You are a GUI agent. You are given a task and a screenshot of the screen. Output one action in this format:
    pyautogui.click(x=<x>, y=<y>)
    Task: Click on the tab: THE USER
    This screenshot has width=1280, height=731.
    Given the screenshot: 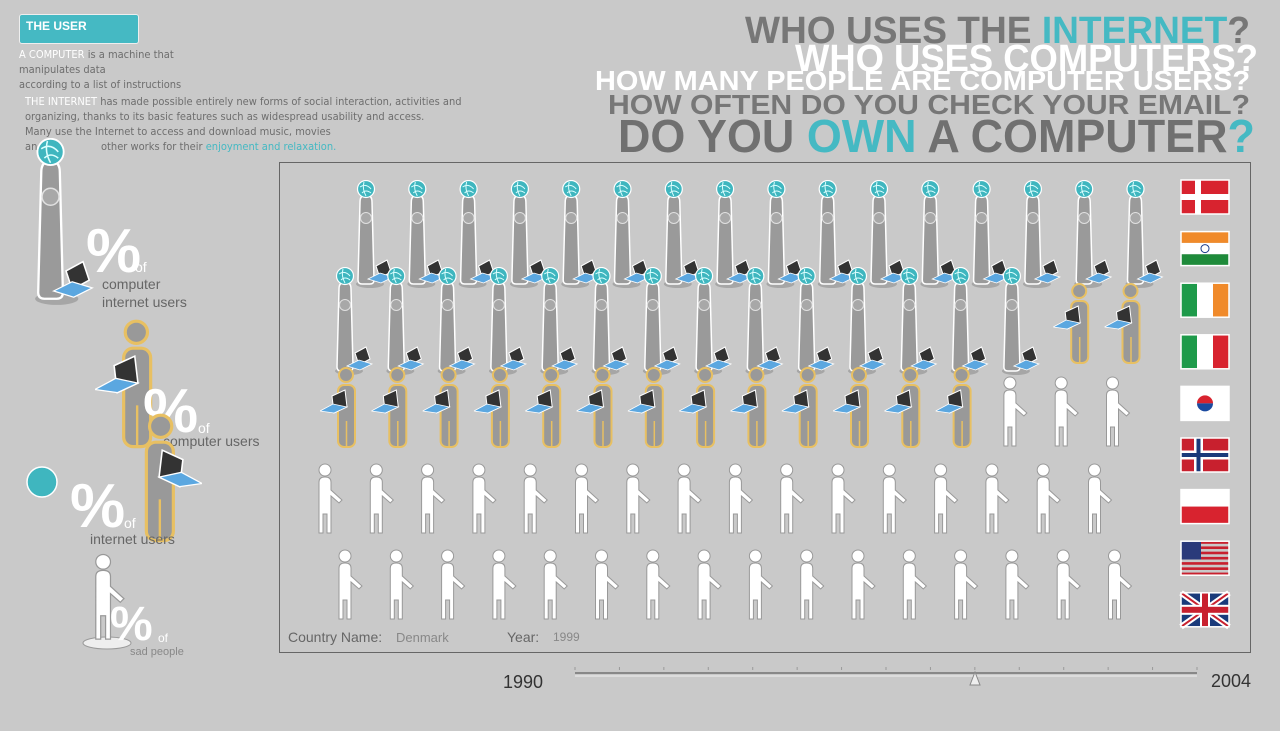 What is the action you would take?
    pyautogui.click(x=79, y=29)
    